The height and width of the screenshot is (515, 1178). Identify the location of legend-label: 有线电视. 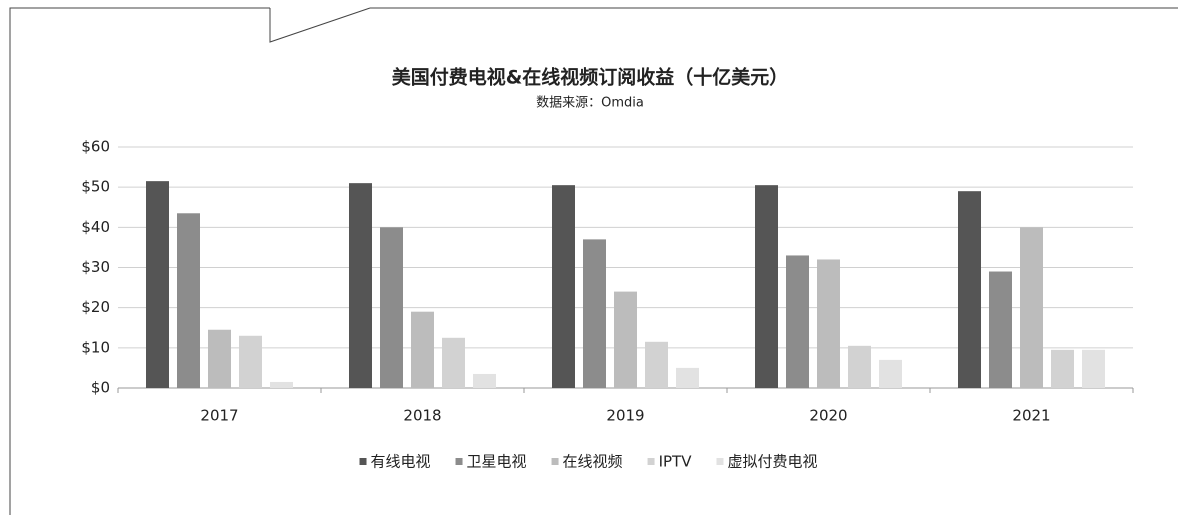
(401, 462).